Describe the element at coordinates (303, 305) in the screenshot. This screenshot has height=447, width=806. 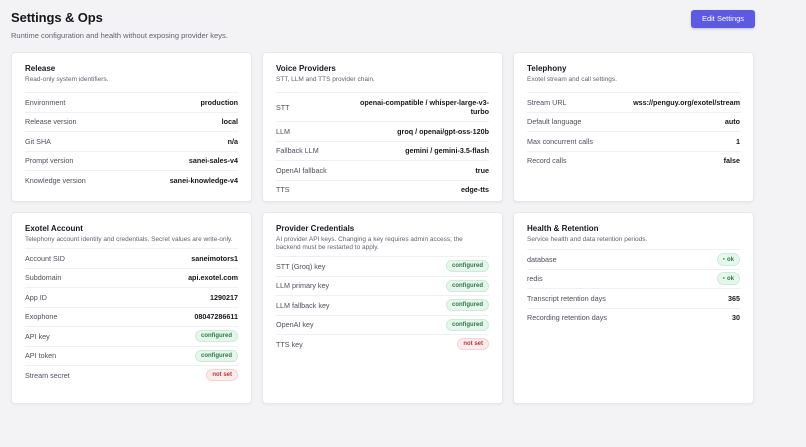
I see `row-label: LLM fallback key` at that location.